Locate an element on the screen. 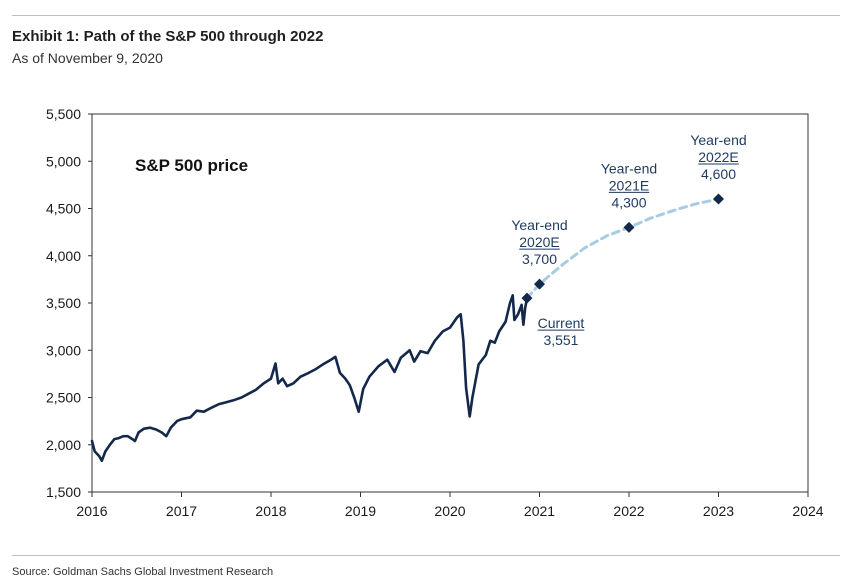  y-tick-label: 1,500 is located at coordinates (63, 492).